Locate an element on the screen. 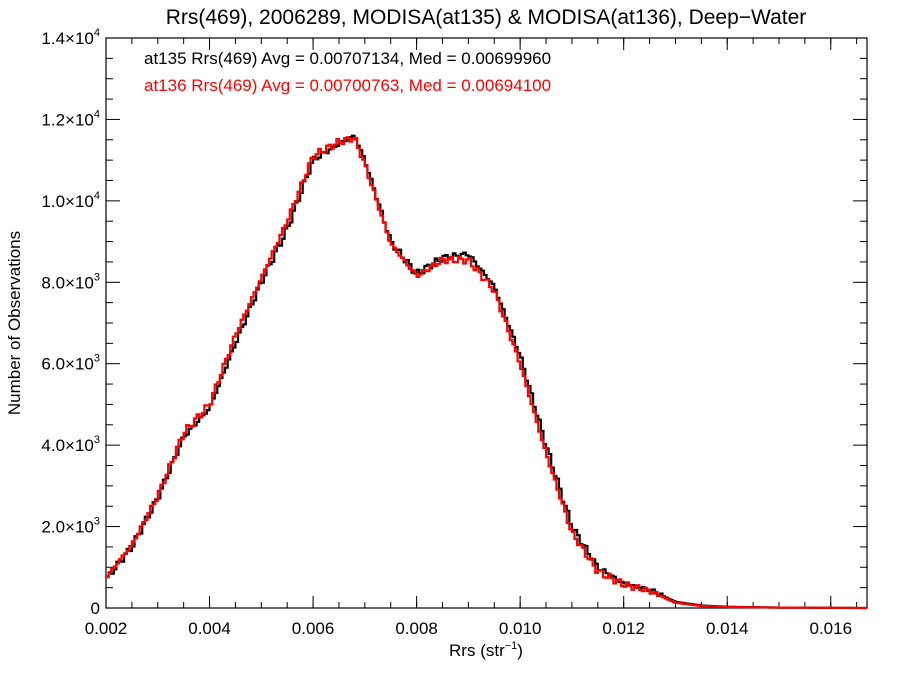 The width and height of the screenshot is (900, 675). y-tick-label-7: 1.4×10⁴ is located at coordinates (70, 37).